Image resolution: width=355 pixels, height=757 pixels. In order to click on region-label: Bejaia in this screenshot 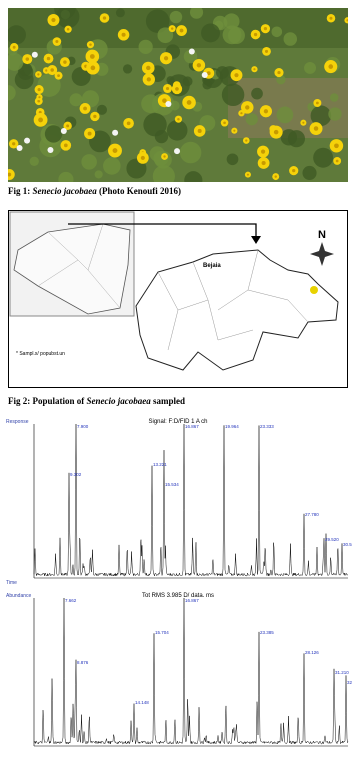, I will do `click(212, 266)`.